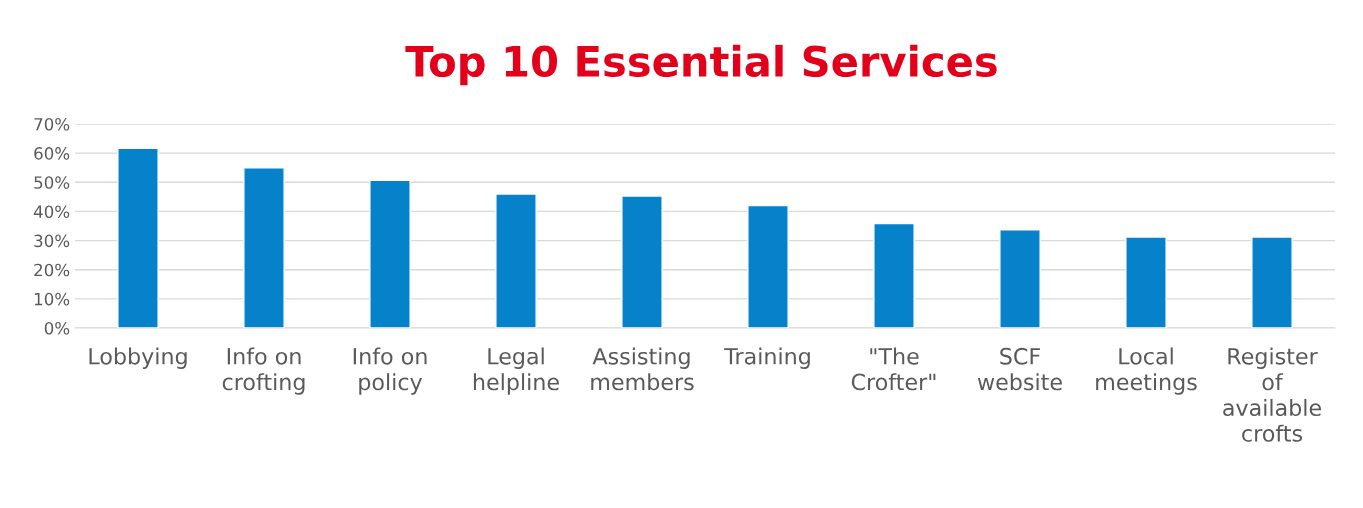 Image resolution: width=1363 pixels, height=508 pixels. I want to click on x-tick-label: SCF website, so click(1019, 369).